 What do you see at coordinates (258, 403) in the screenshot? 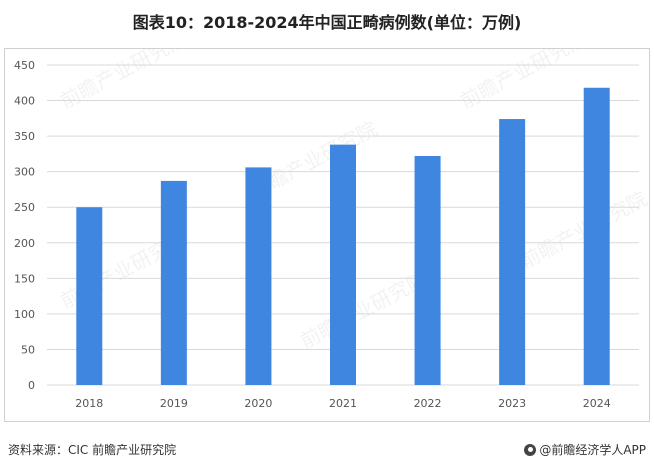
I see `x-tick-label: 2020` at bounding box center [258, 403].